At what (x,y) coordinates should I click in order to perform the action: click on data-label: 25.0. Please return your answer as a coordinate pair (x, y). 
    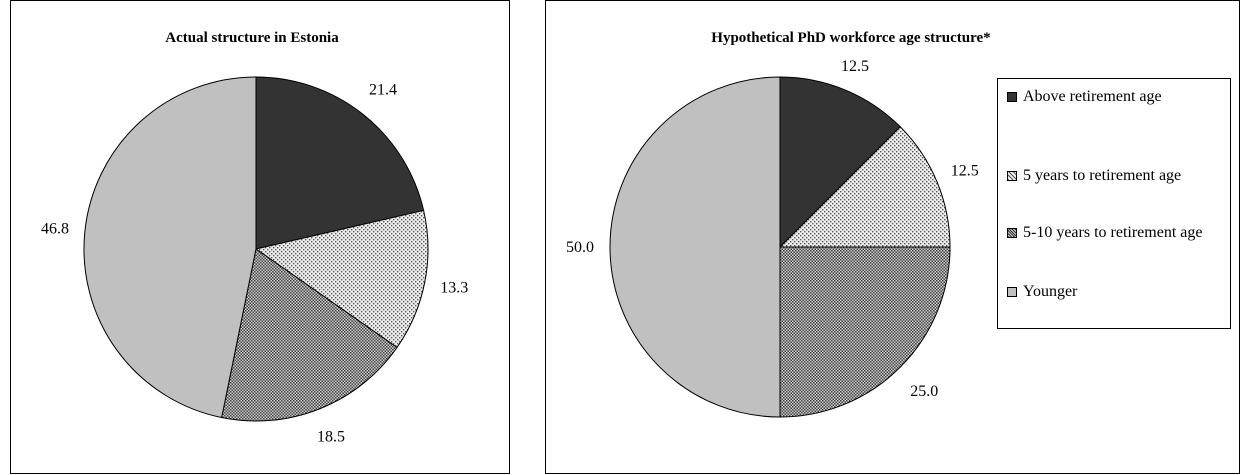
    Looking at the image, I should click on (924, 391).